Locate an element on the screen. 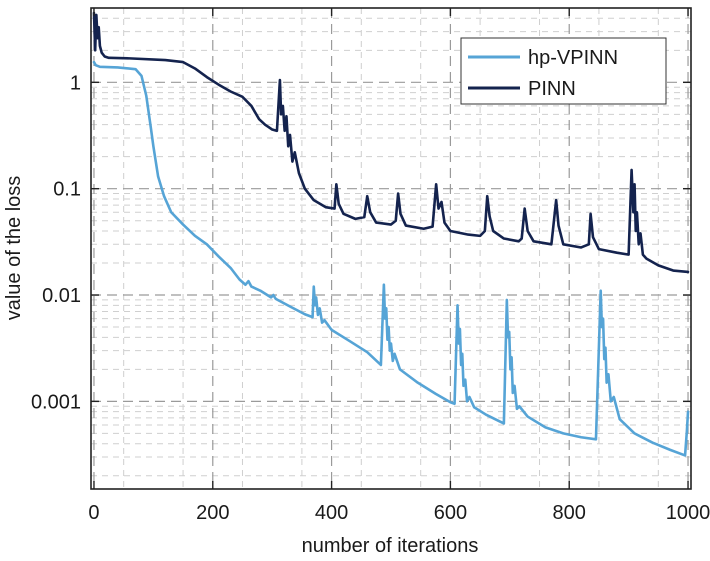 Image resolution: width=710 pixels, height=561 pixels. y-tick-label: 1 is located at coordinates (75, 83).